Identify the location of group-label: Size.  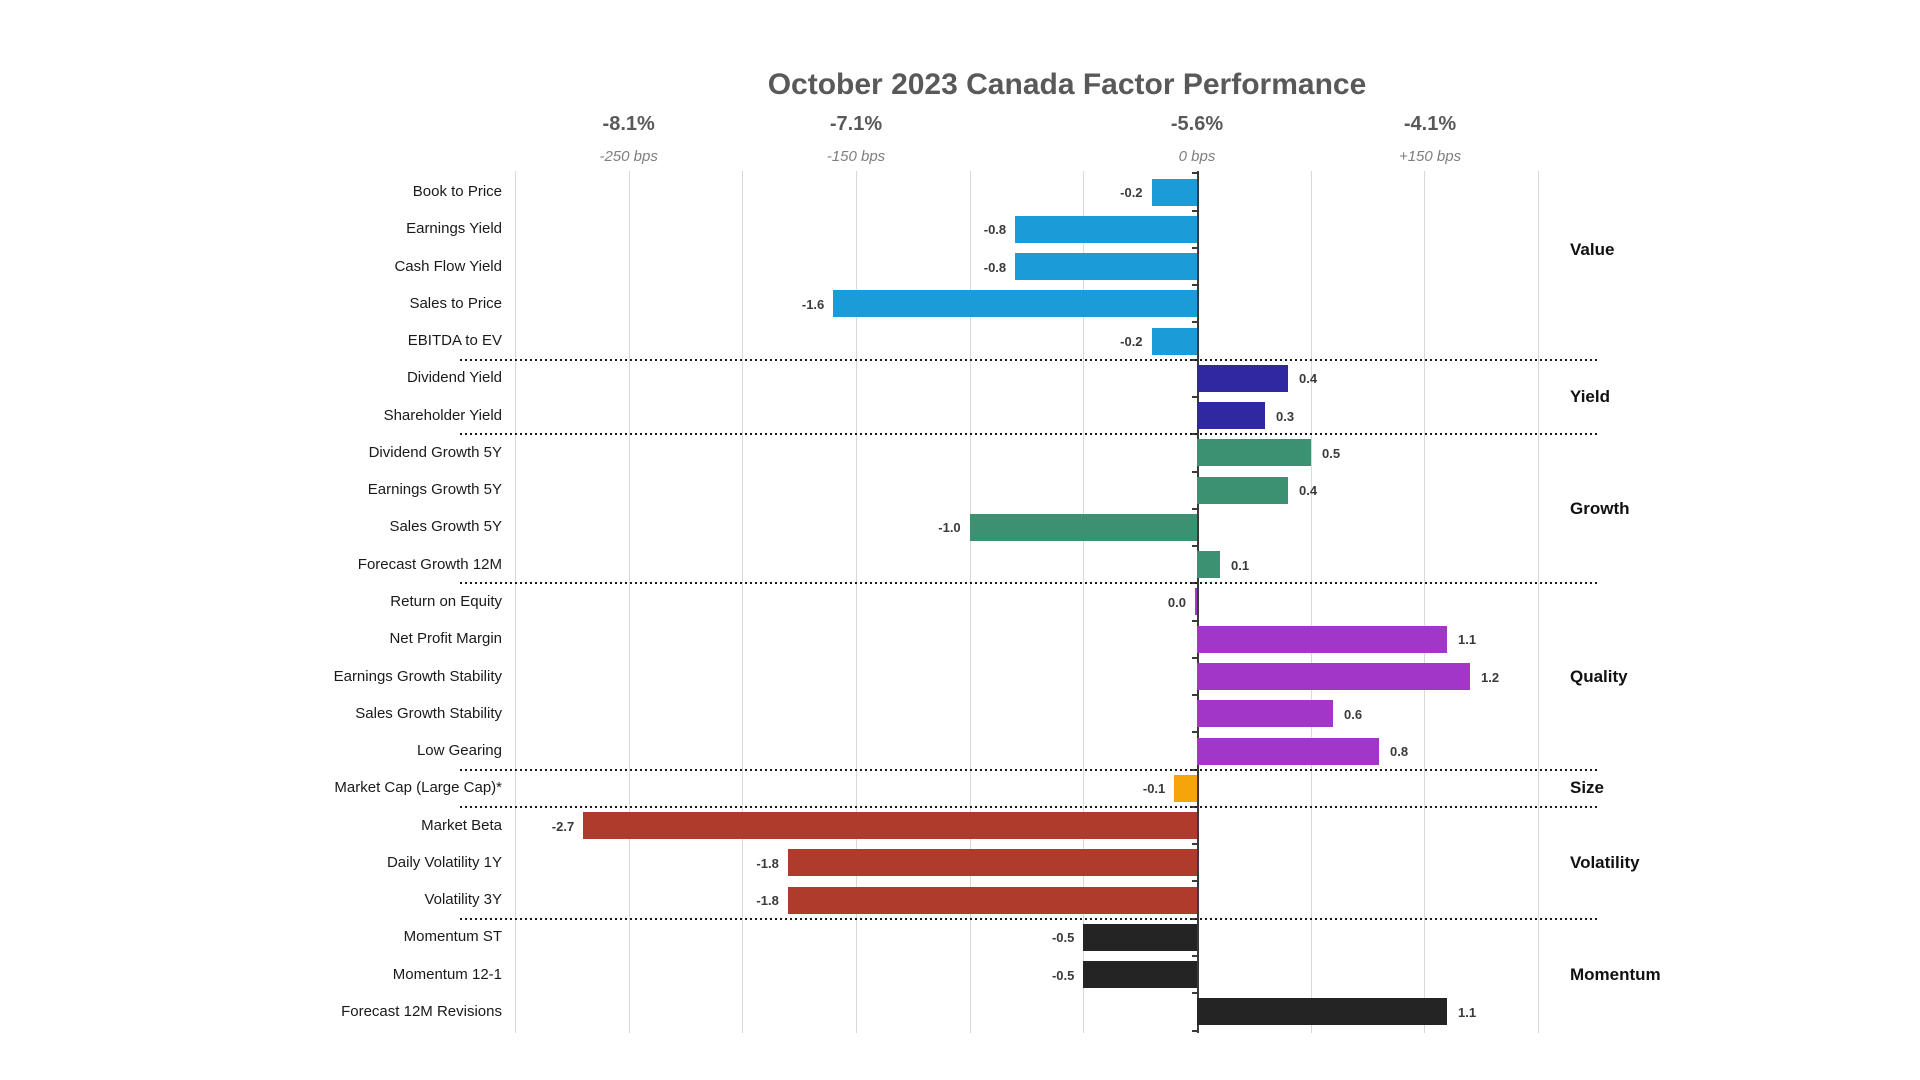
(1587, 787).